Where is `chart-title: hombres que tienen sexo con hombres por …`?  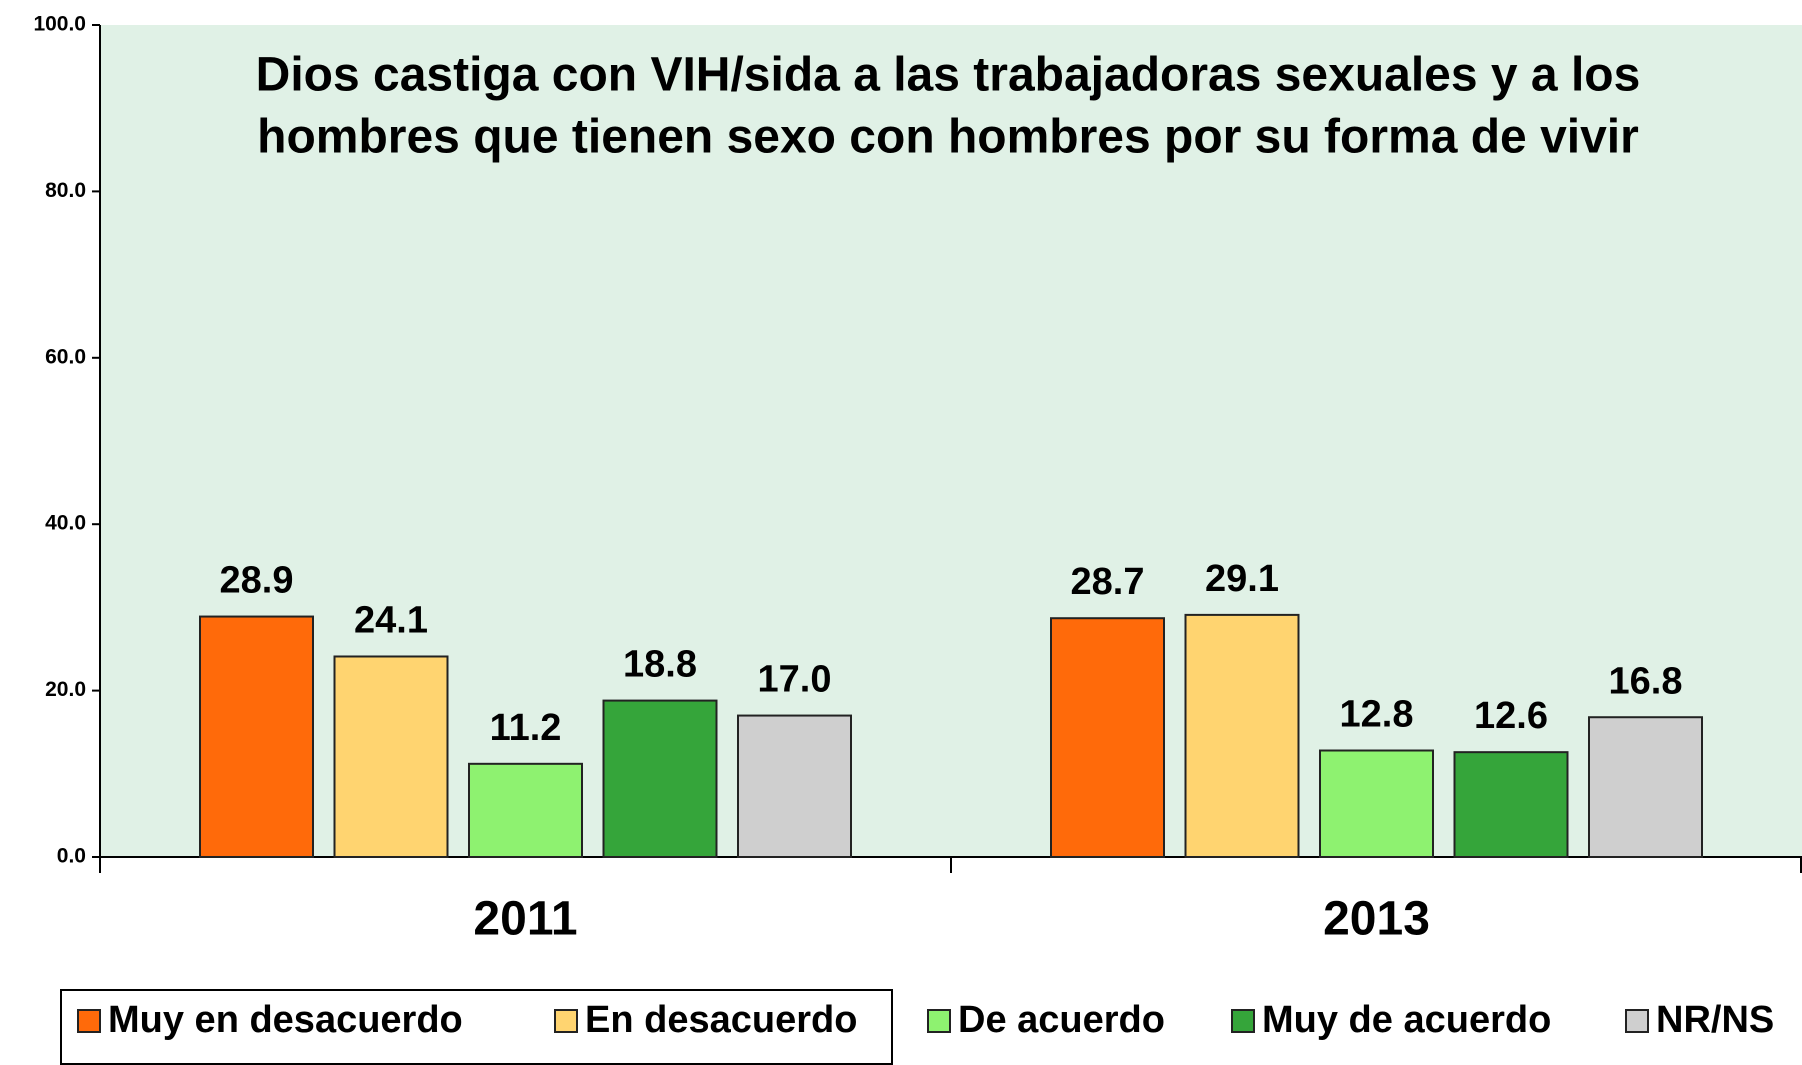 chart-title: hombres que tienen sexo con hombres por … is located at coordinates (948, 137).